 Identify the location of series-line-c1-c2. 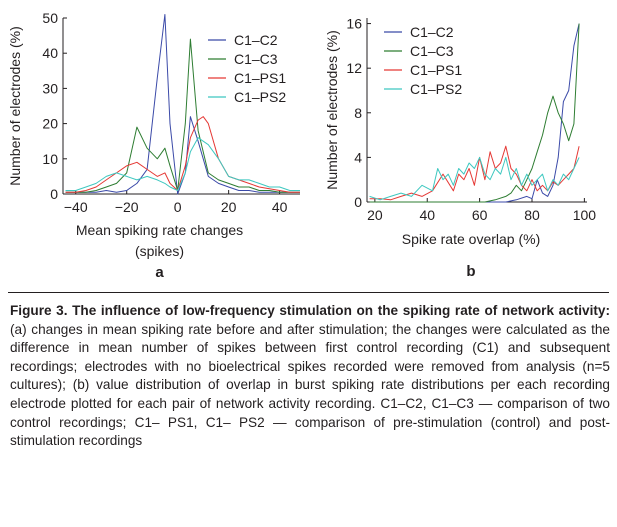
(182, 104).